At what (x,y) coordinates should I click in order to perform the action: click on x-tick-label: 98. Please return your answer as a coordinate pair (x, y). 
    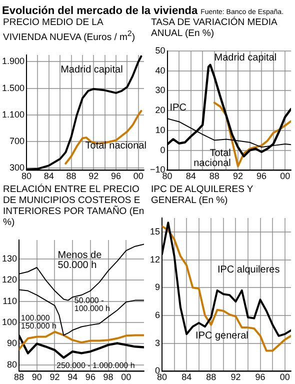
    Looking at the image, I should click on (108, 377).